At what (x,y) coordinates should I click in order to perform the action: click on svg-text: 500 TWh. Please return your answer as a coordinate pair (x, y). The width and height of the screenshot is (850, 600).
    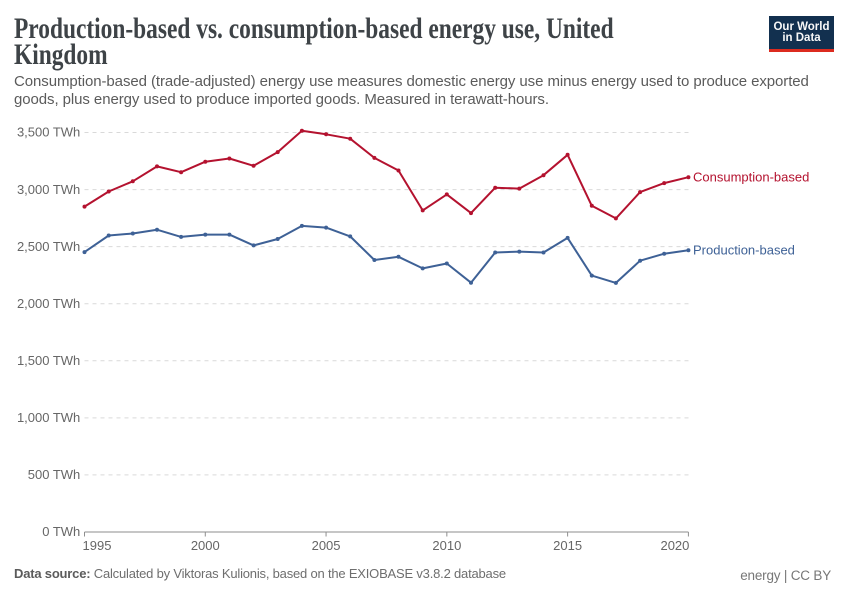
    Looking at the image, I should click on (54, 474).